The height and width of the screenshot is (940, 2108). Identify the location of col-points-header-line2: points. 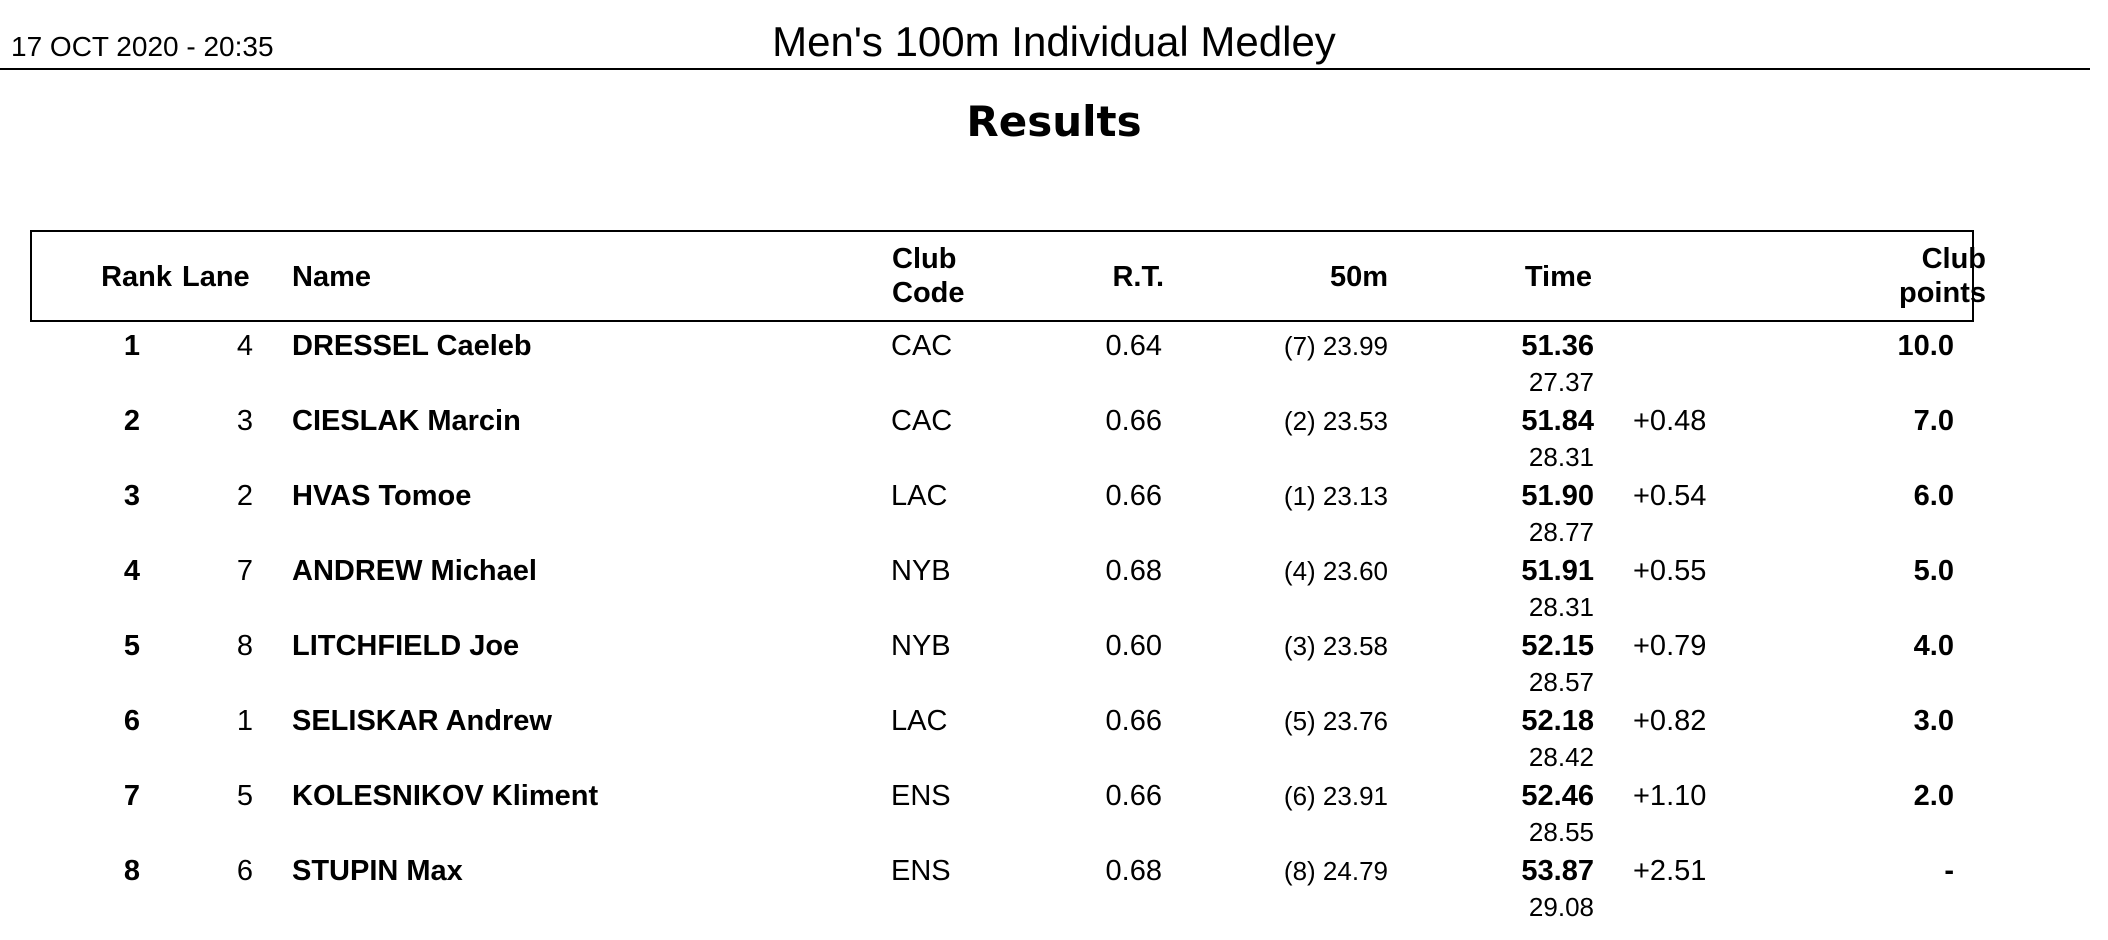
(1942, 293).